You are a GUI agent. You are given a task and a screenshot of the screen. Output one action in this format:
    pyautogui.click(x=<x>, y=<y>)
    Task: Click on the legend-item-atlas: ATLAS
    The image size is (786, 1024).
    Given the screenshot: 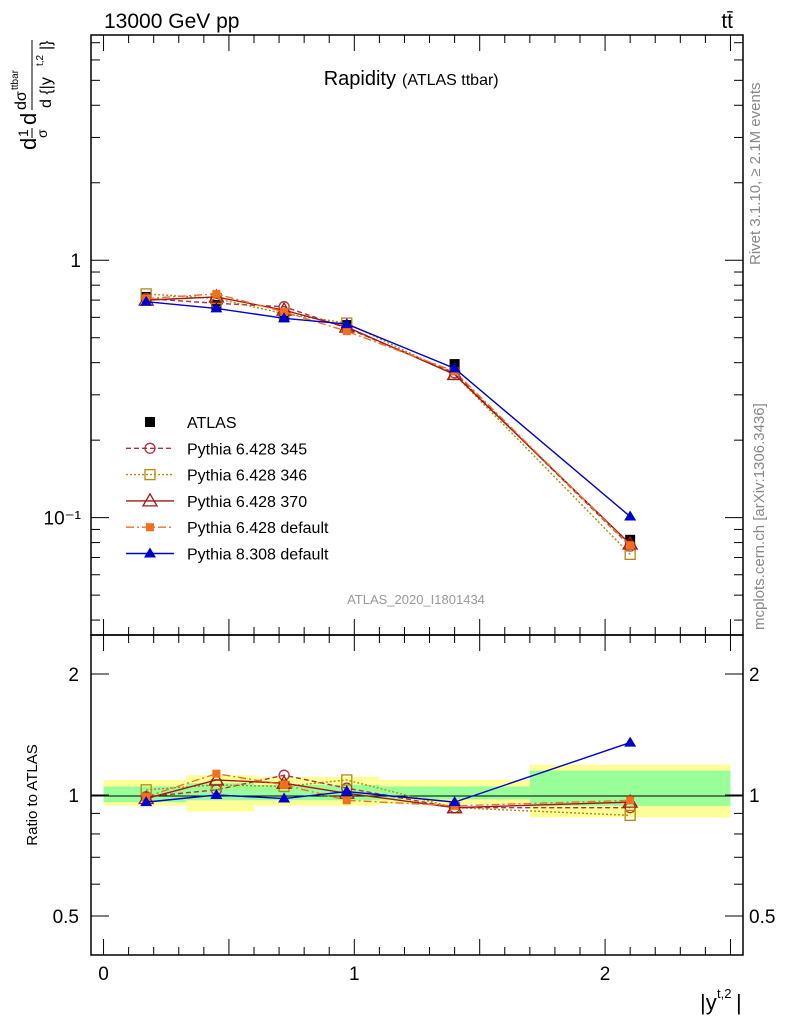 What is the action you would take?
    pyautogui.click(x=191, y=423)
    